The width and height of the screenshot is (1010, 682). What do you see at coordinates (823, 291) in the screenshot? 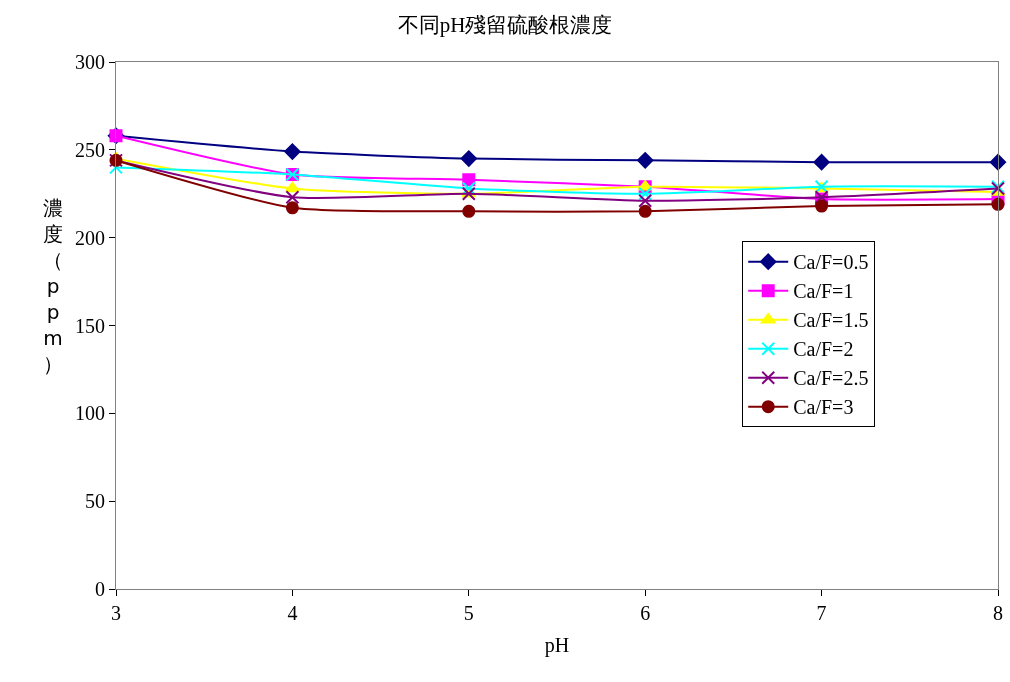
I see `legend-label: Ca/F=1` at bounding box center [823, 291].